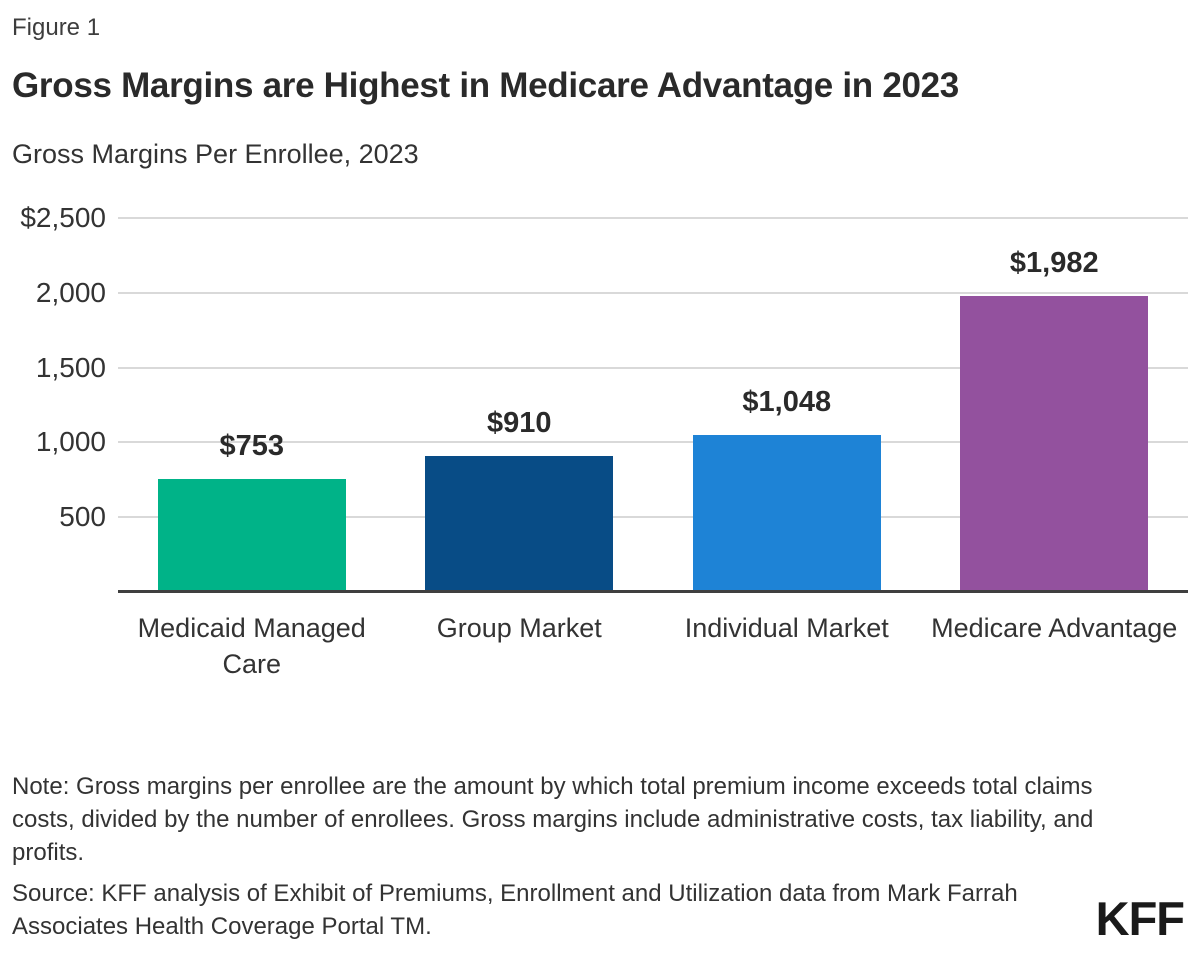  What do you see at coordinates (519, 628) in the screenshot?
I see `x-axis-category-label-group-market: Group Market` at bounding box center [519, 628].